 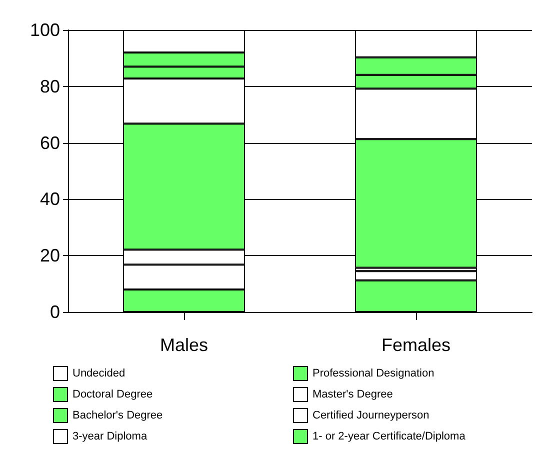 I want to click on y-tick-label: 0, so click(x=55, y=312).